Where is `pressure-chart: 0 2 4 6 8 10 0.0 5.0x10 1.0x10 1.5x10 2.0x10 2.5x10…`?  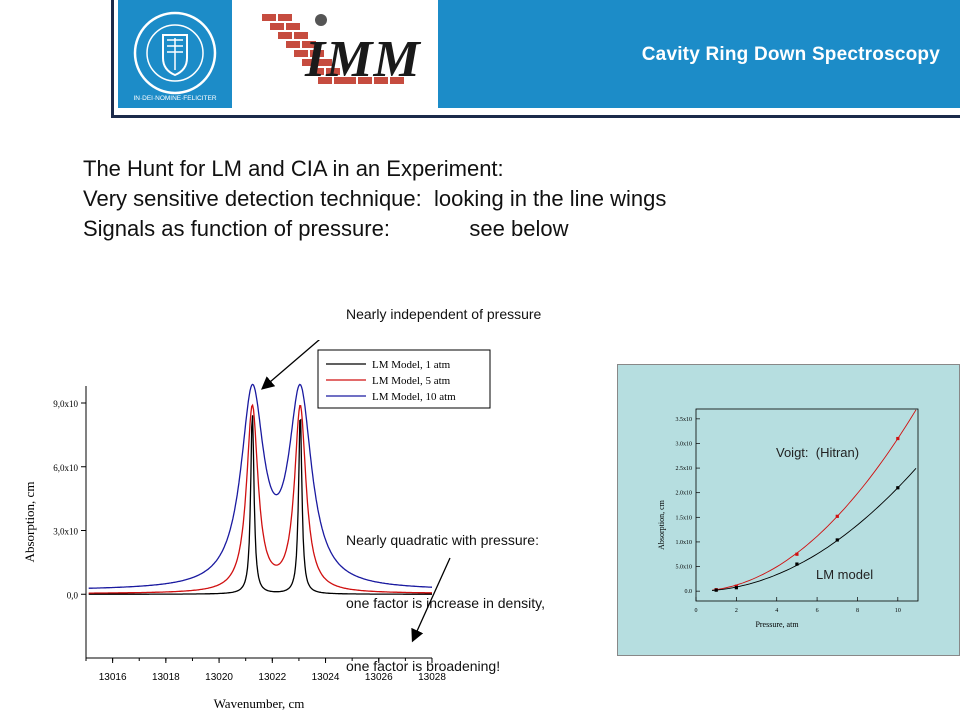
pressure-chart: 0 2 4 6 8 10 0.0 5.0x10 1.0x10 1.5x10 2.0x10 2.5x10… is located at coordinates (788, 518).